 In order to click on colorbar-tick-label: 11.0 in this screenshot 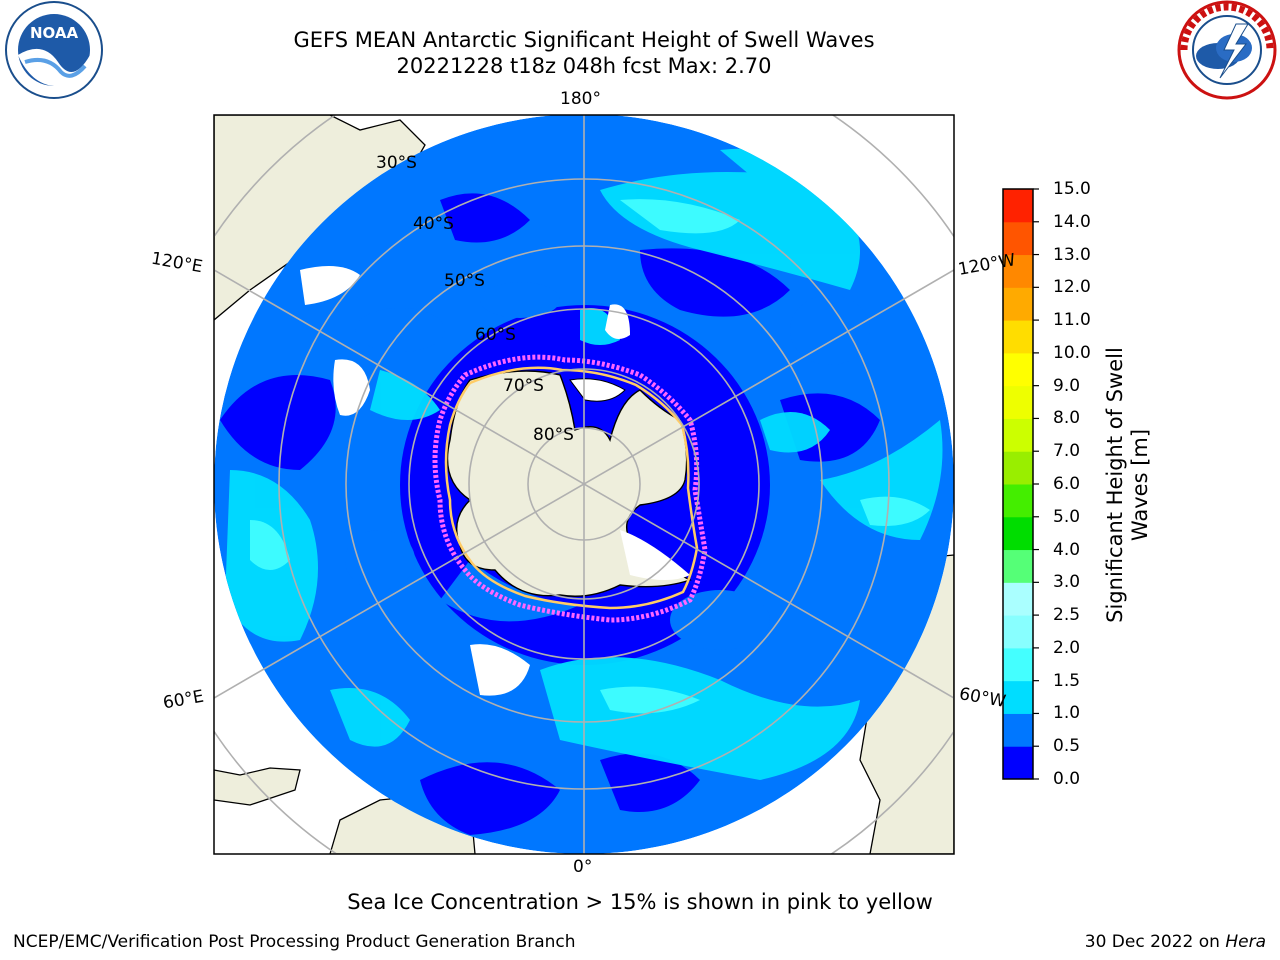, I will do `click(1072, 320)`.